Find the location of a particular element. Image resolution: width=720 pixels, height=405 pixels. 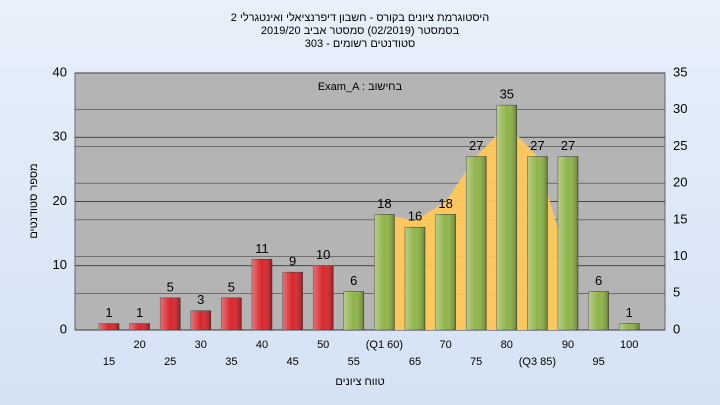

chart-subtitle: סטודנטים רשומים - 303 is located at coordinates (360, 44).